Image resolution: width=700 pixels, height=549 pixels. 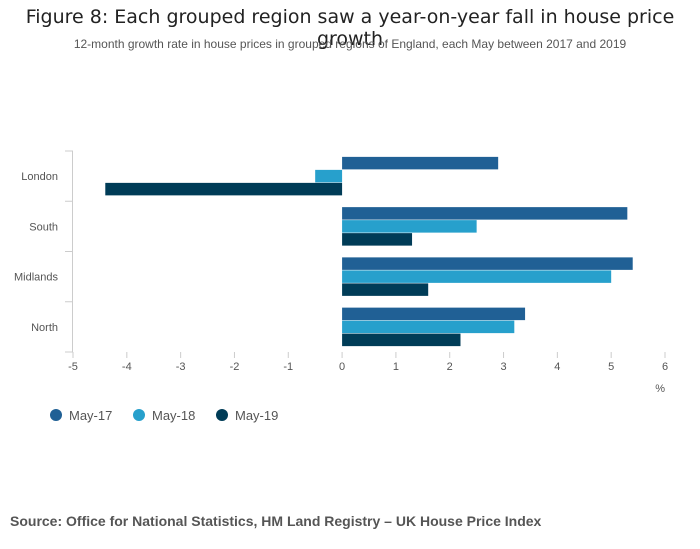 What do you see at coordinates (181, 367) in the screenshot?
I see `x-tick-label: -3` at bounding box center [181, 367].